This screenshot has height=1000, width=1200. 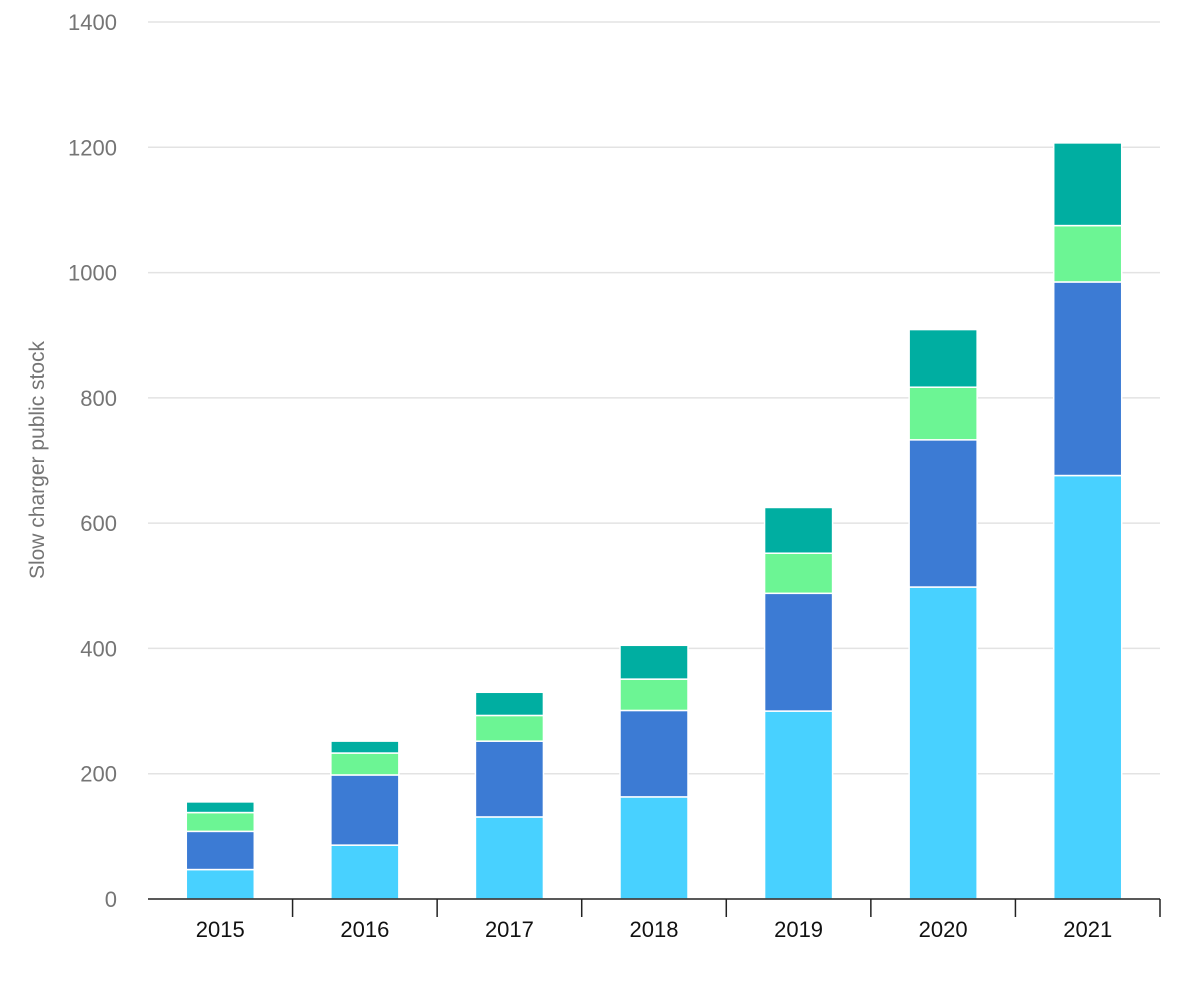 What do you see at coordinates (92, 273) in the screenshot?
I see `y-tick-label: 1000` at bounding box center [92, 273].